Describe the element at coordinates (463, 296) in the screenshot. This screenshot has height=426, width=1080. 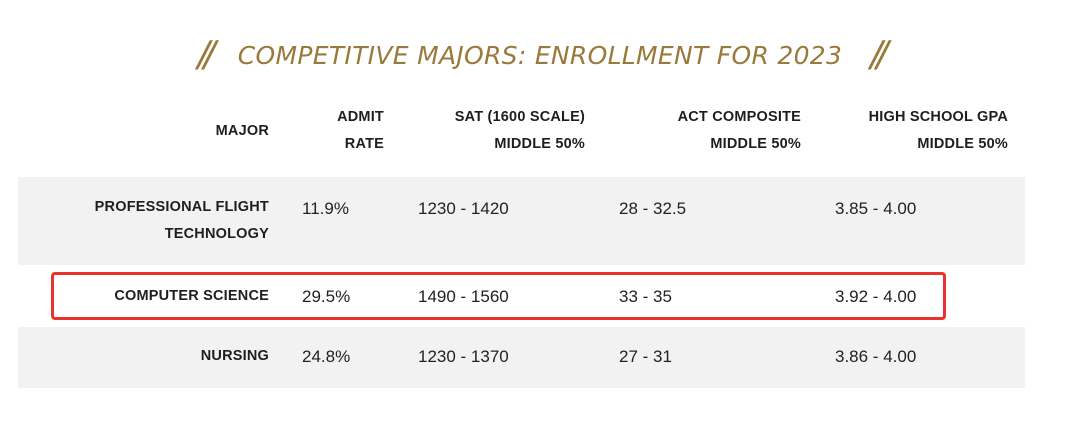
I see `sat-cell: 1490 - 1560` at that location.